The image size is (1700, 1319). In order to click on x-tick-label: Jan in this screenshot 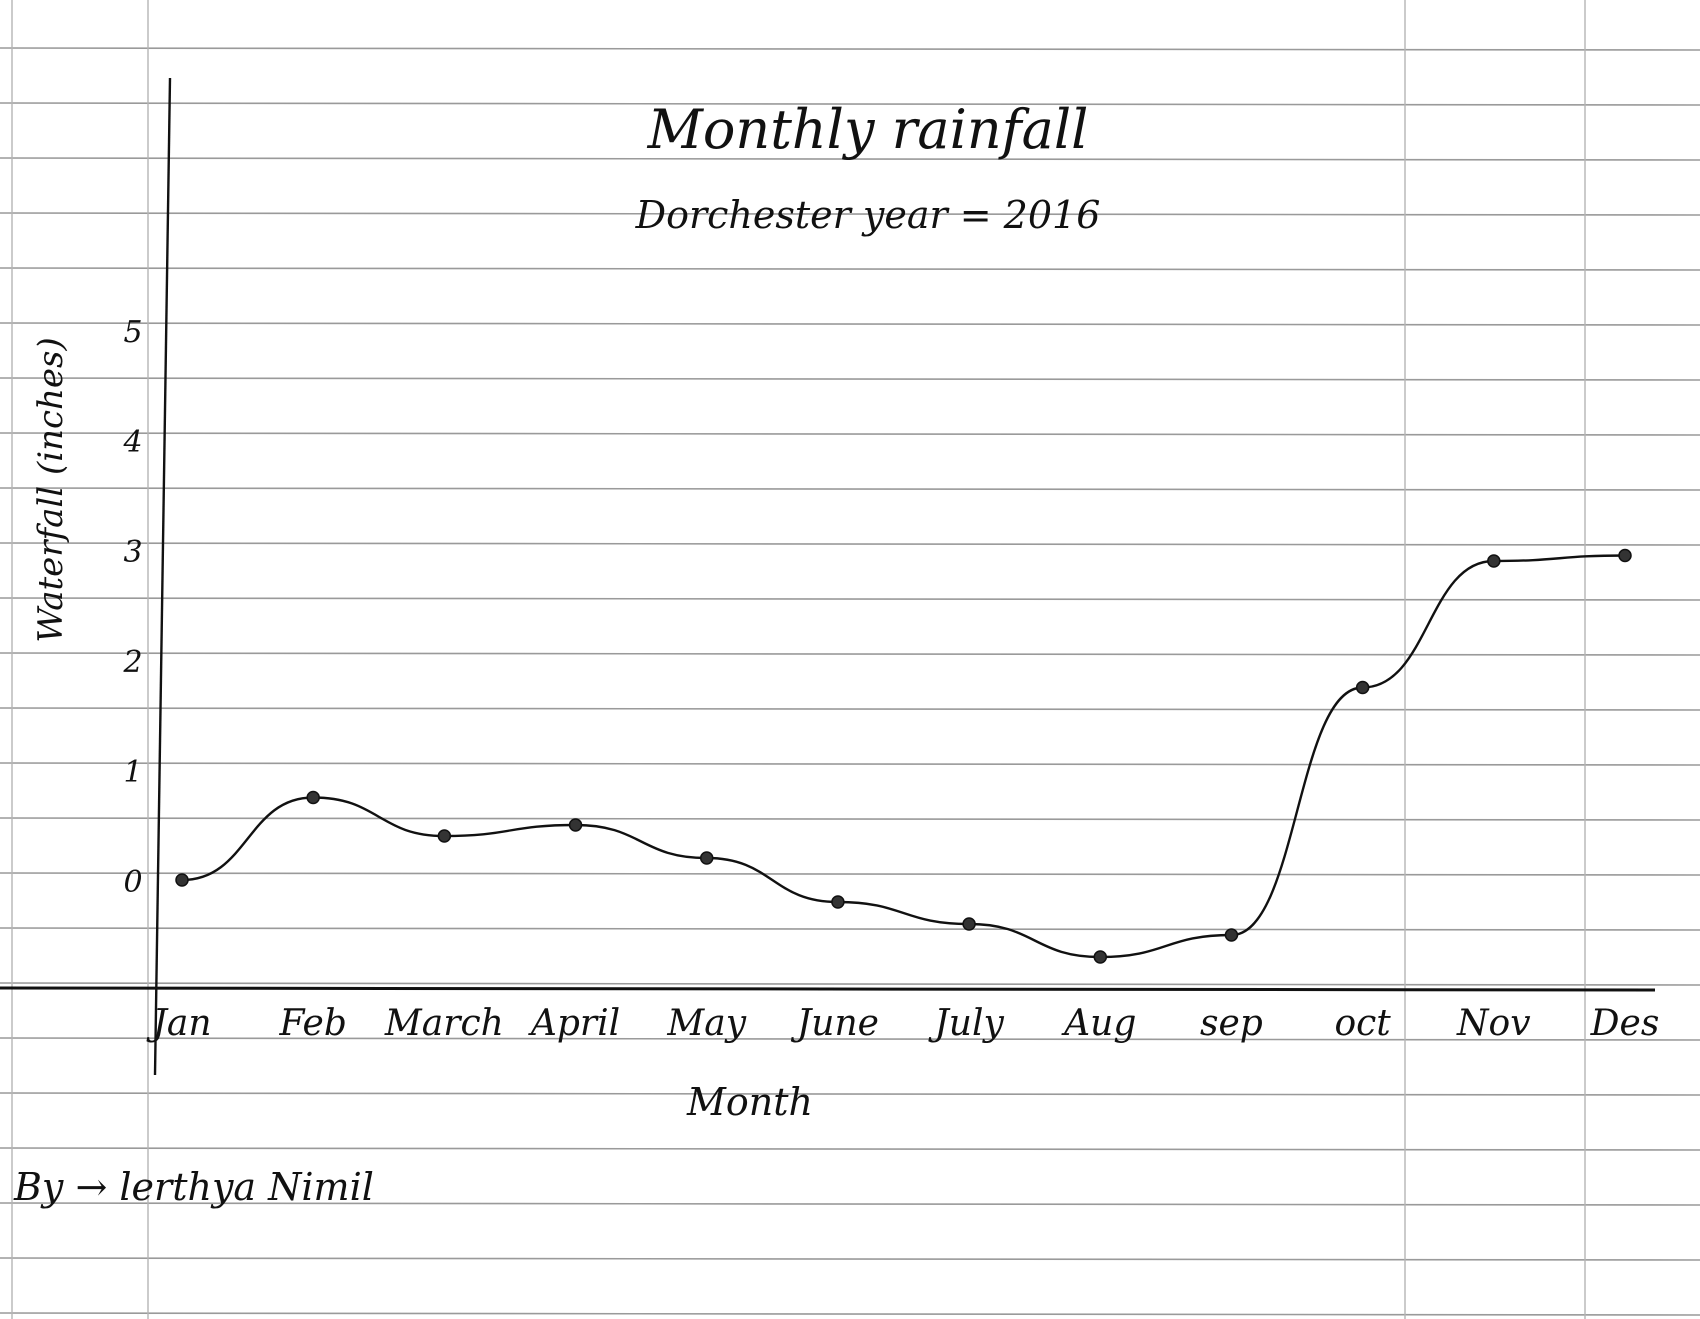, I will do `click(178, 1023)`.